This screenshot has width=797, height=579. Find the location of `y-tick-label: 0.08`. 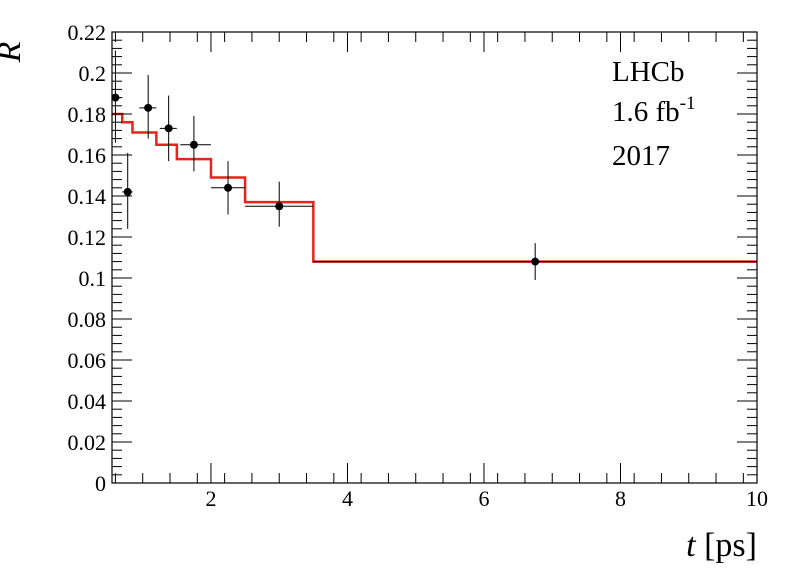

y-tick-label: 0.08 is located at coordinates (87, 319).